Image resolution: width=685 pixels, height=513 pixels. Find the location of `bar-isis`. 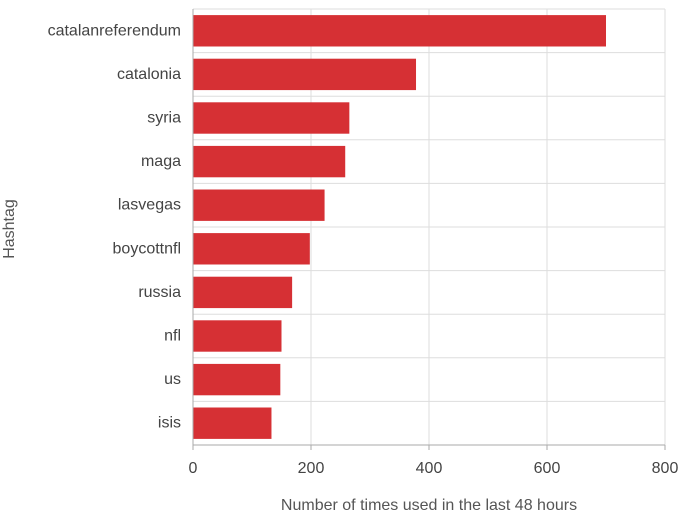

bar-isis is located at coordinates (232, 423).